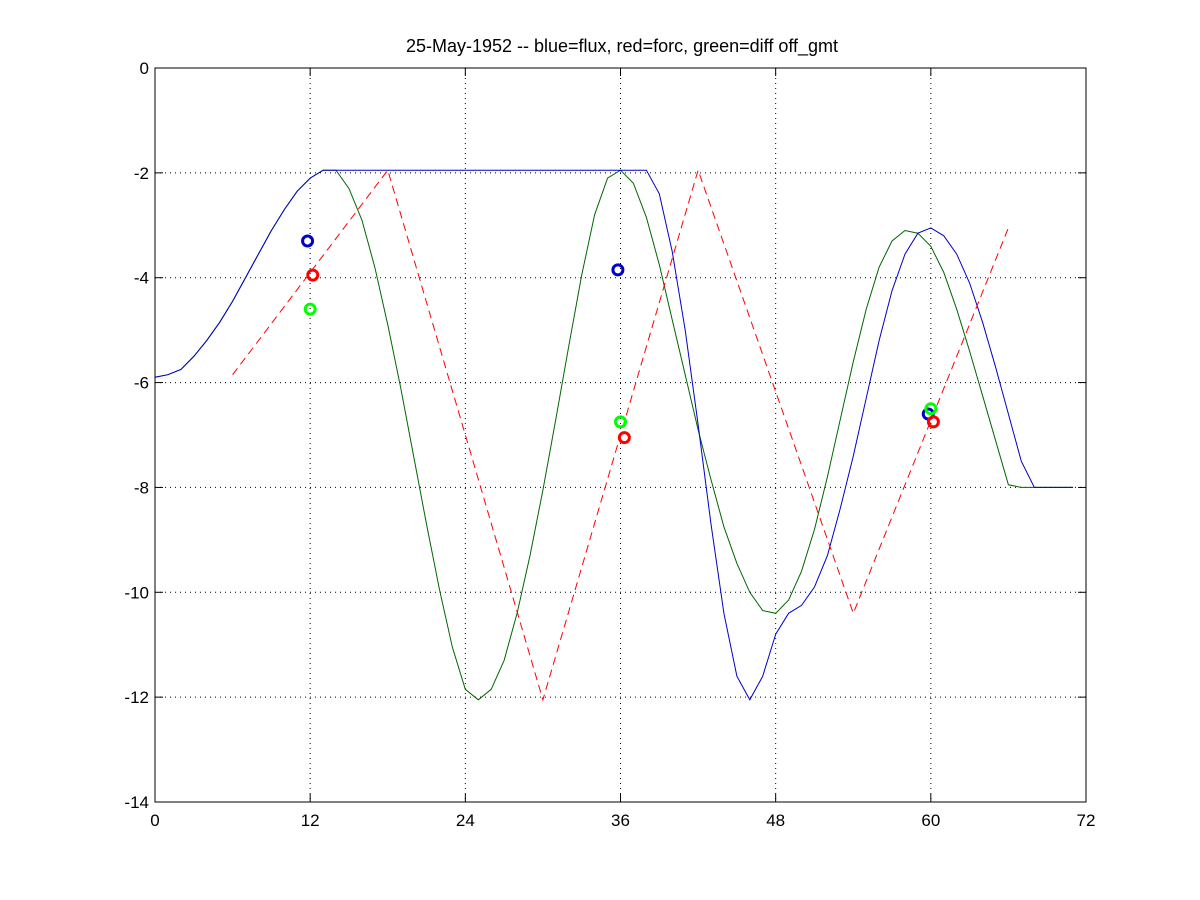 The width and height of the screenshot is (1200, 900). What do you see at coordinates (1086, 820) in the screenshot?
I see `x-tick-label: 72` at bounding box center [1086, 820].